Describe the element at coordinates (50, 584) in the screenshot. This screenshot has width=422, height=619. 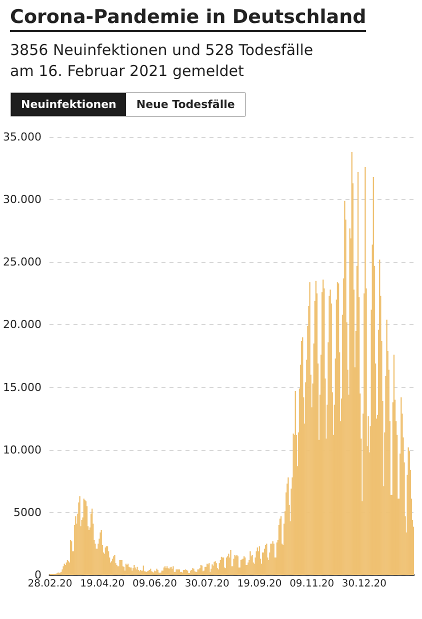
I see `x-tick-label: 28.02.20` at that location.